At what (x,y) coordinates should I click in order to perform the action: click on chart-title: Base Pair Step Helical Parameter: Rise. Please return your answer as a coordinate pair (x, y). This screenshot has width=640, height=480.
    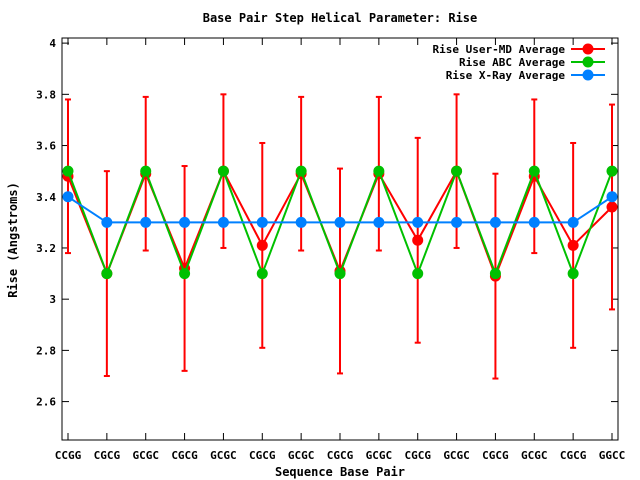
    Looking at the image, I should click on (340, 18).